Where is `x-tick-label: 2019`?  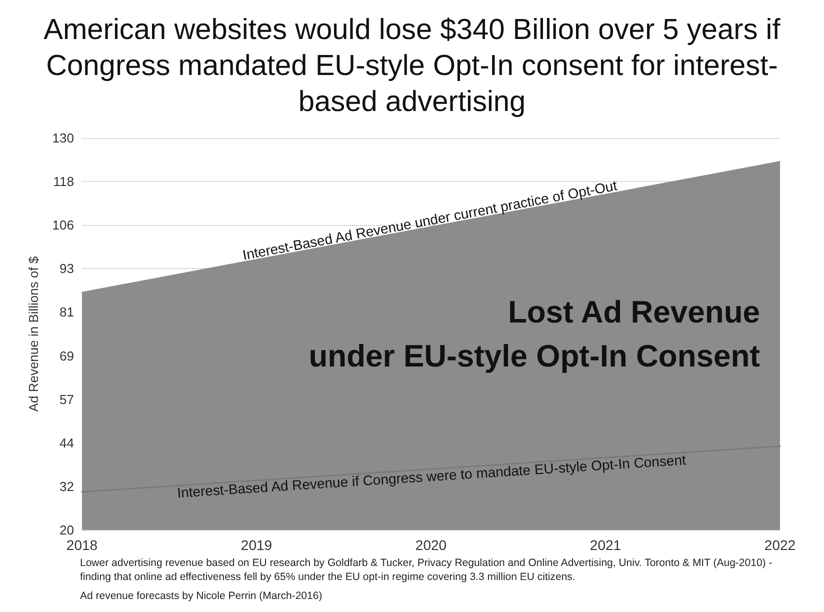
x-tick-label: 2019 is located at coordinates (256, 545).